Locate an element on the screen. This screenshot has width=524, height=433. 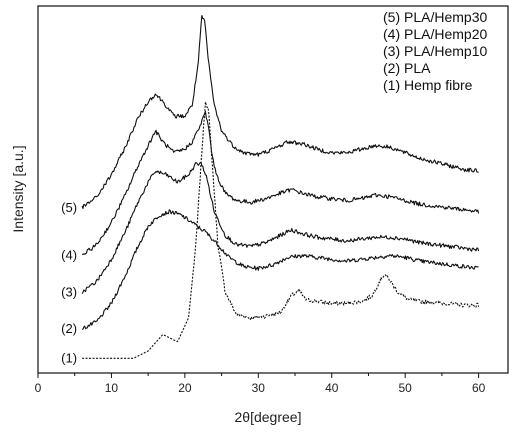
curve-label-3: (3) is located at coordinates (69, 291).